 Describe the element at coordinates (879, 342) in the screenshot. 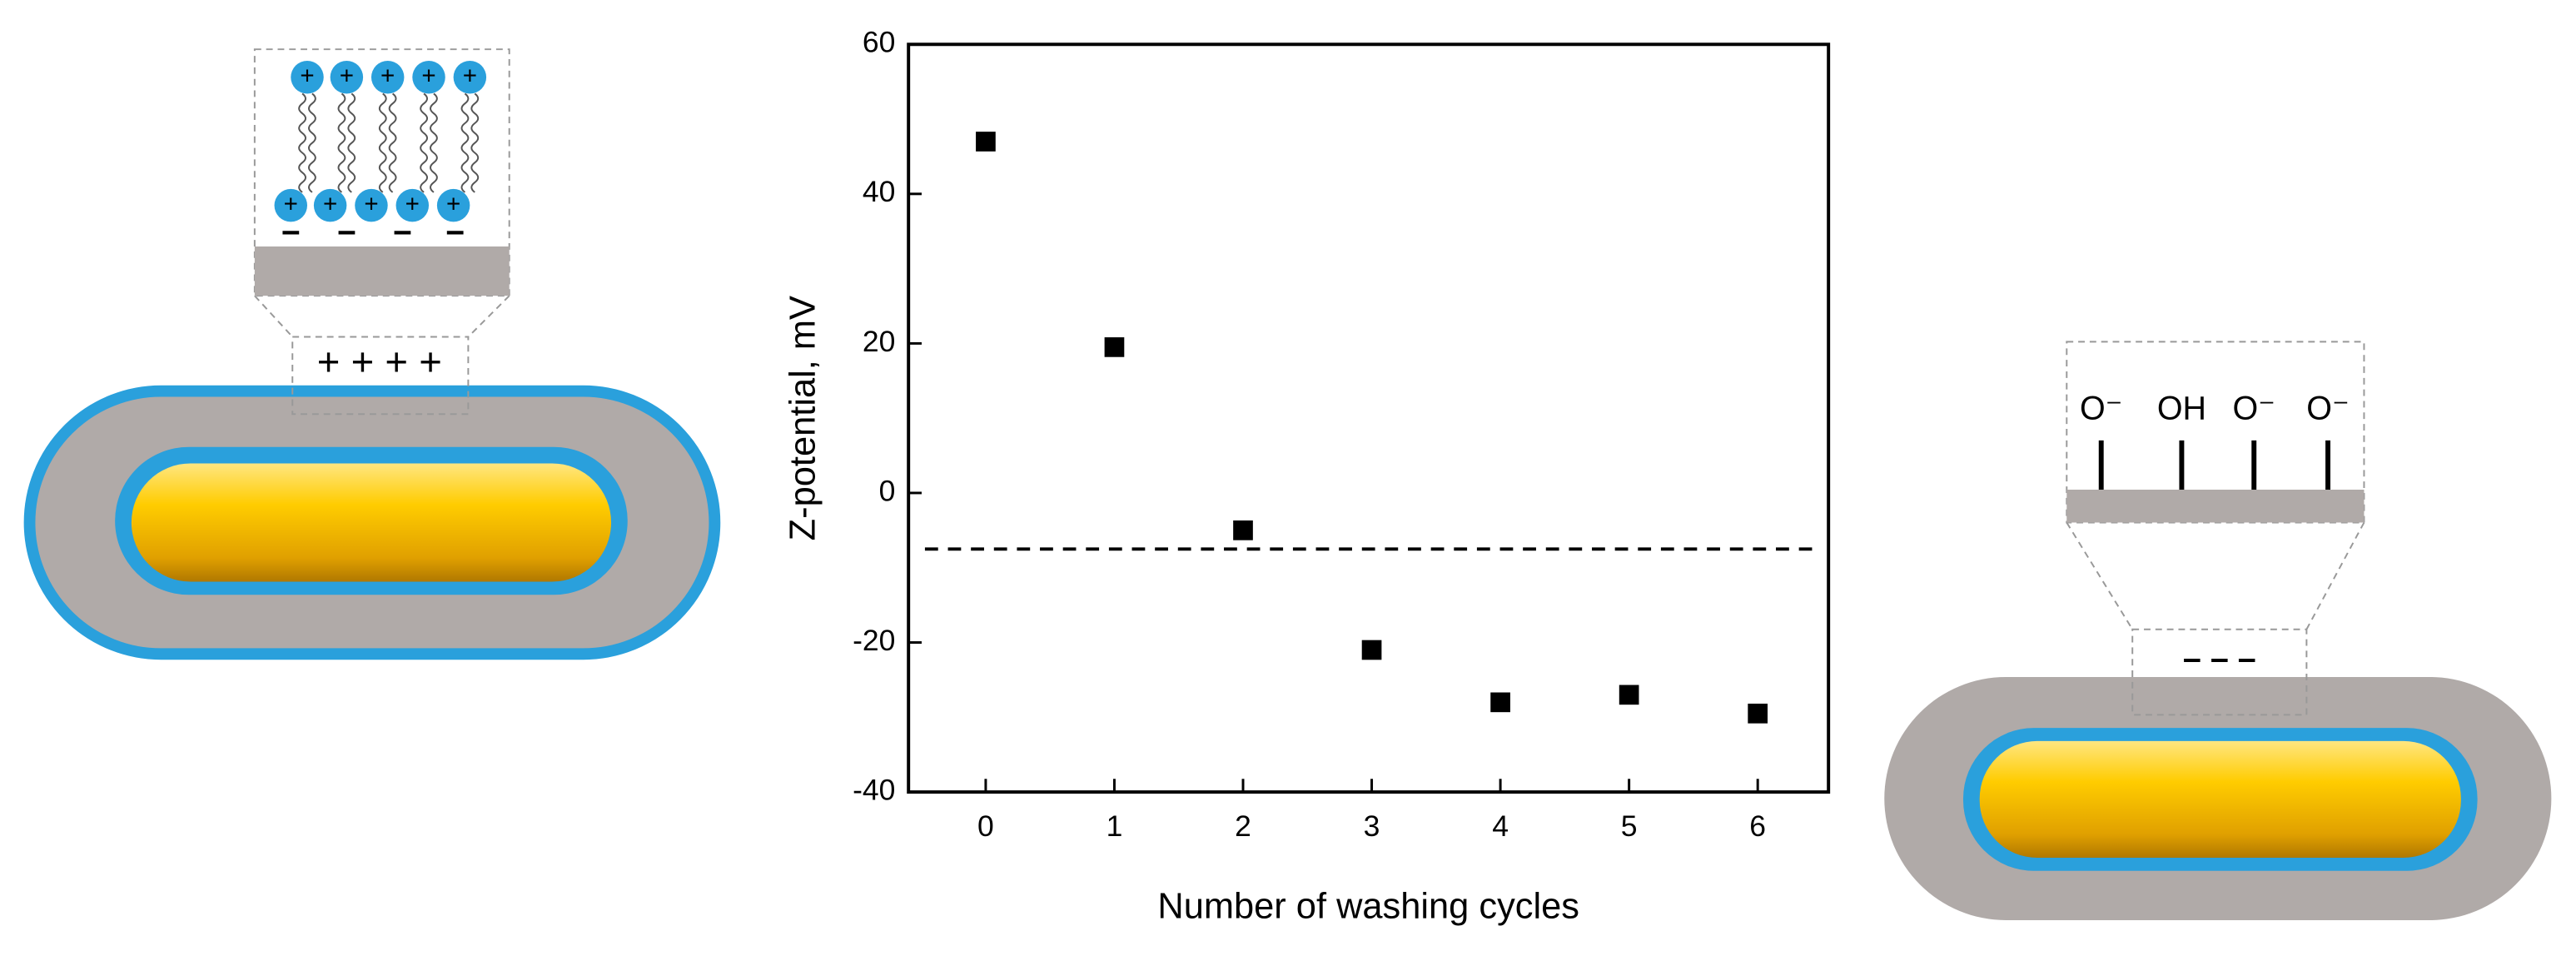

I see `y-tick-label: 20` at that location.